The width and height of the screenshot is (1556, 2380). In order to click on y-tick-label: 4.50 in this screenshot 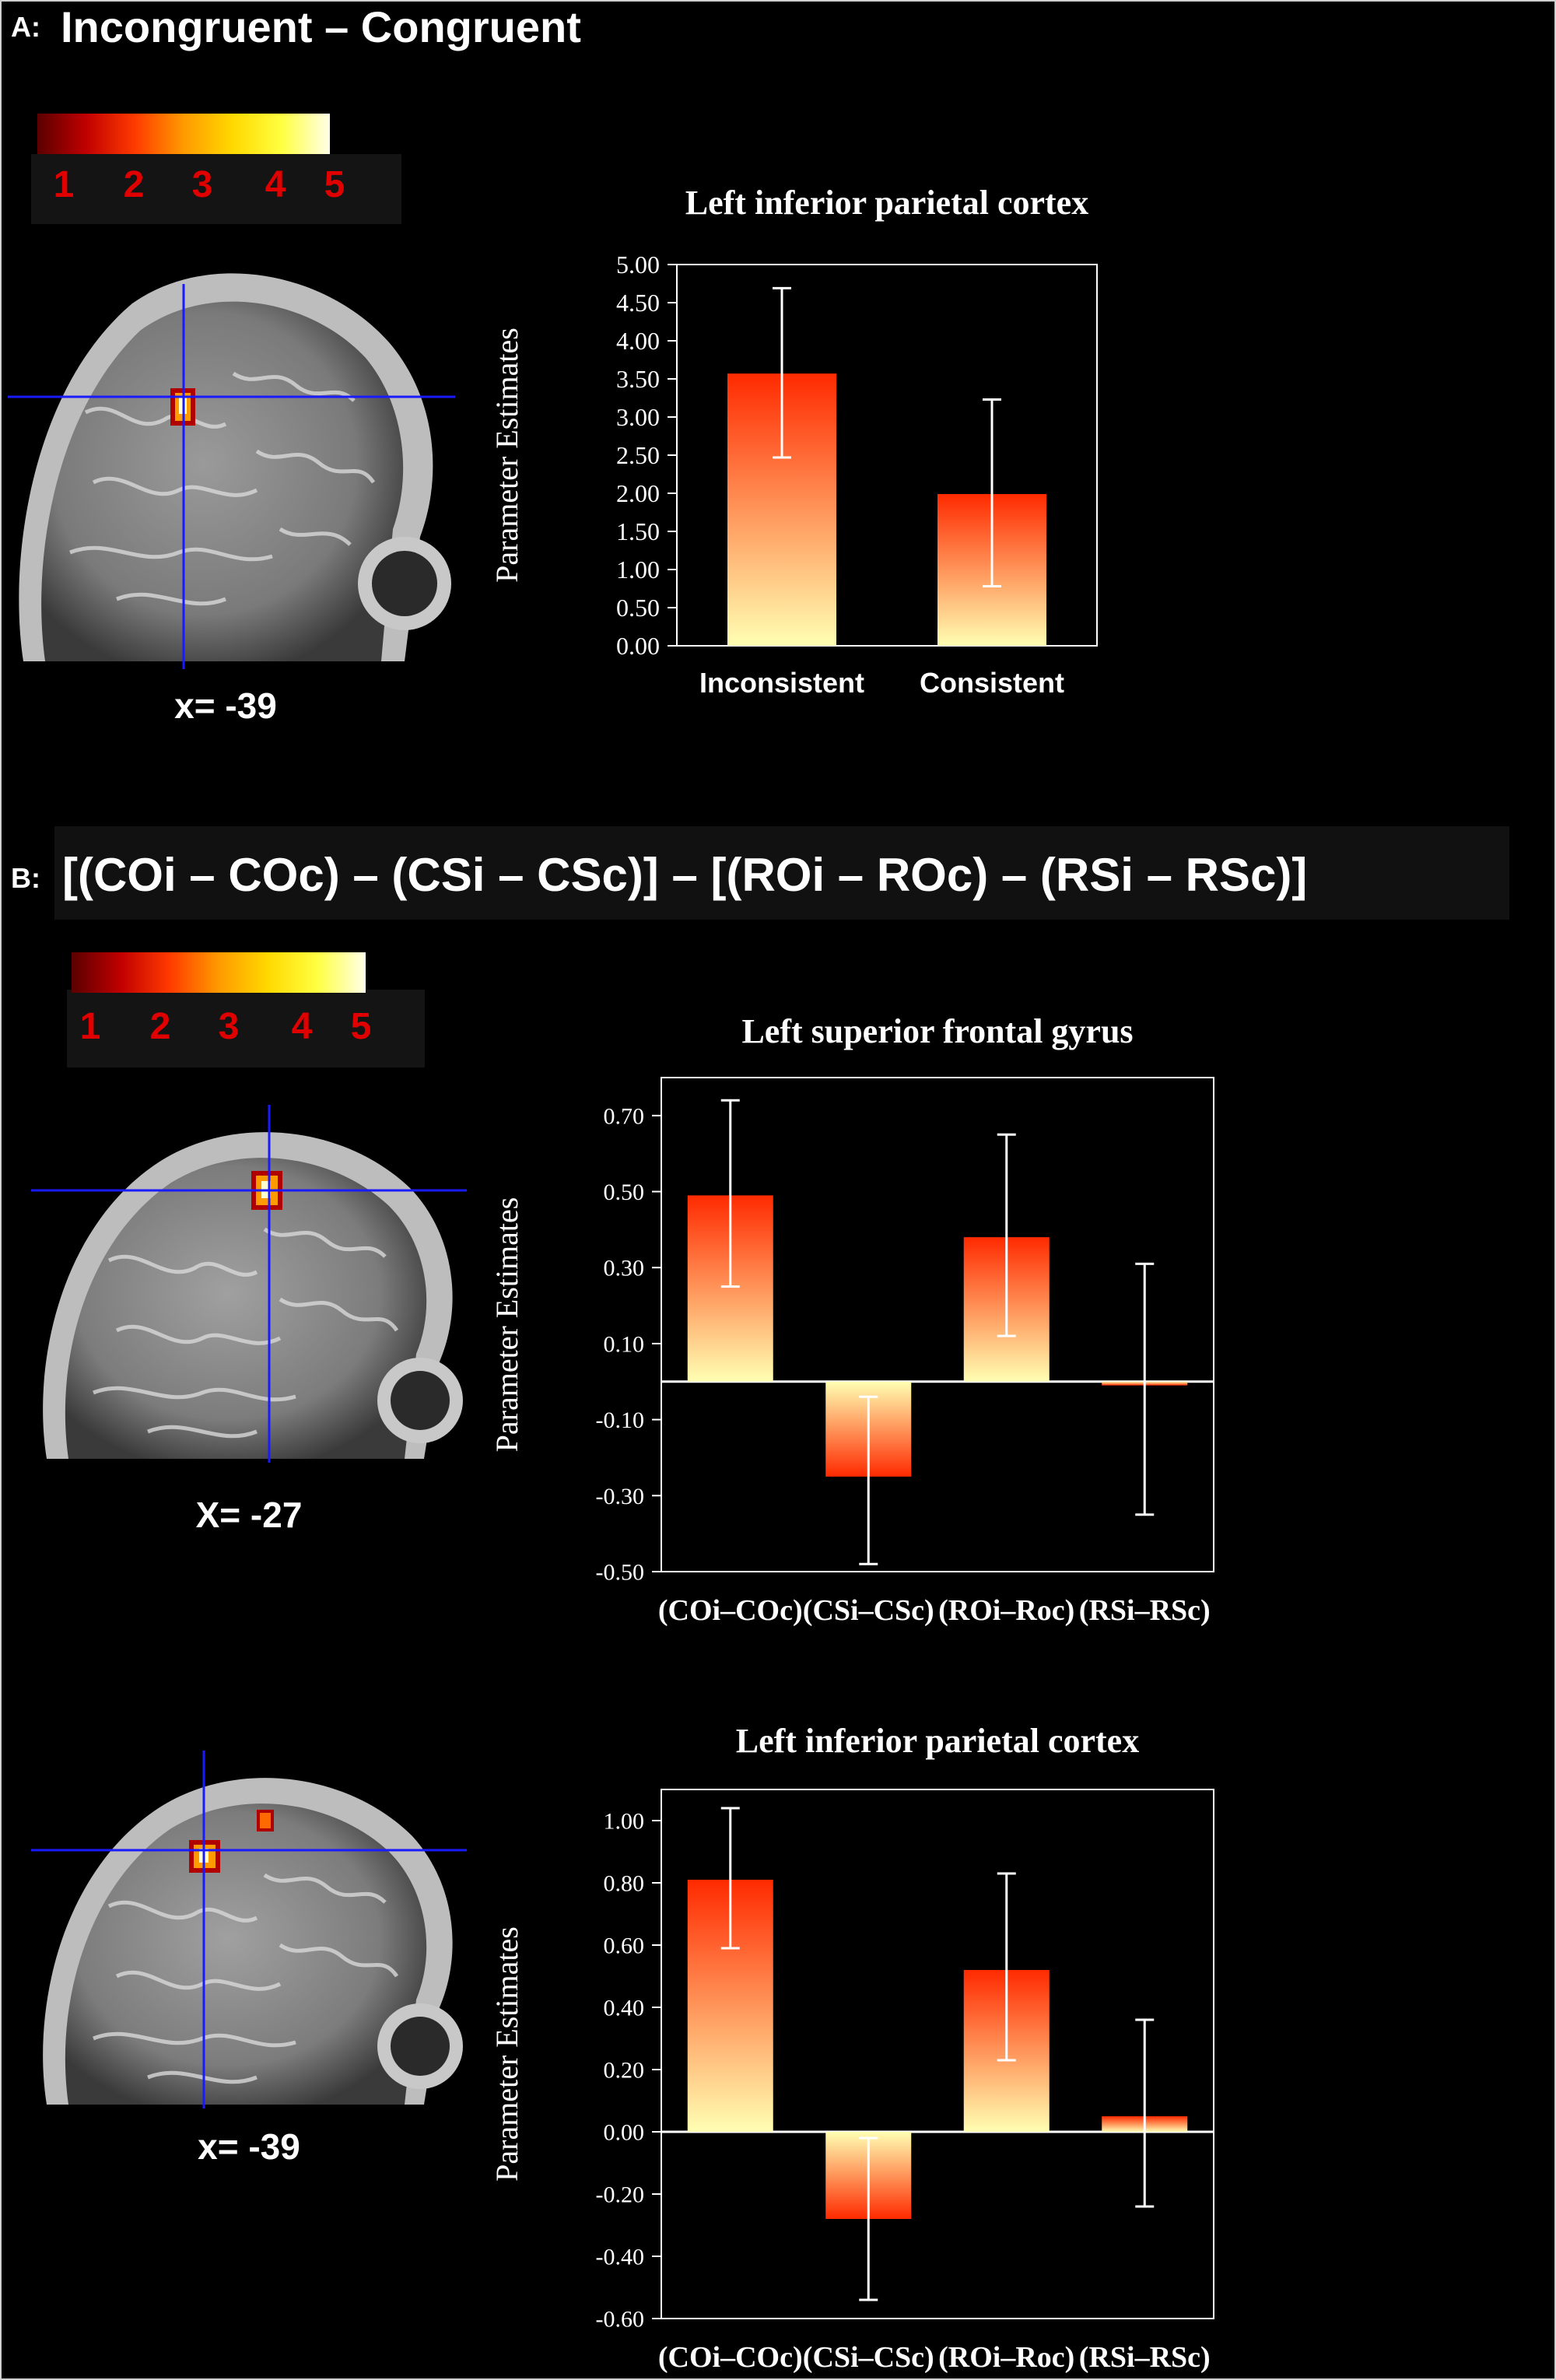, I will do `click(638, 303)`.